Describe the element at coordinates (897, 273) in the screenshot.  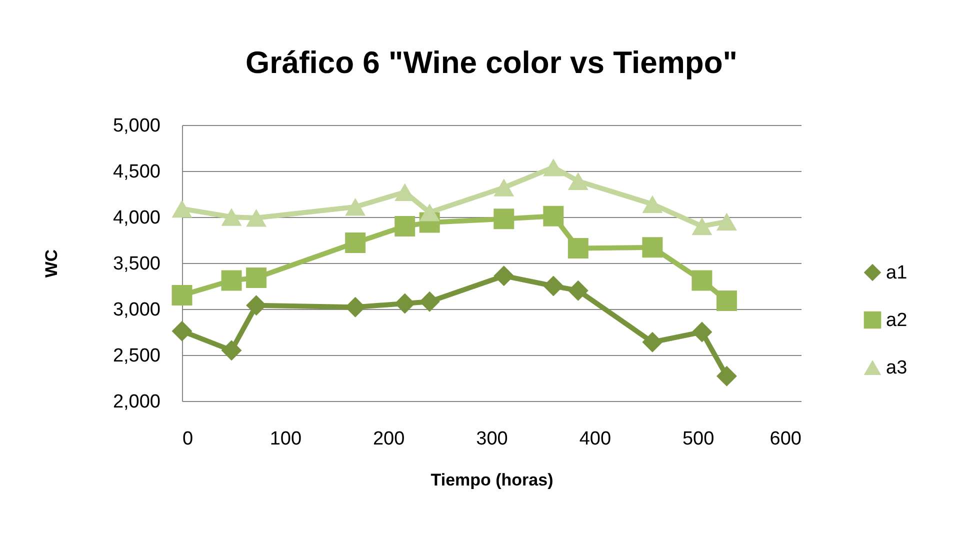
I see `legend-label: a1` at that location.